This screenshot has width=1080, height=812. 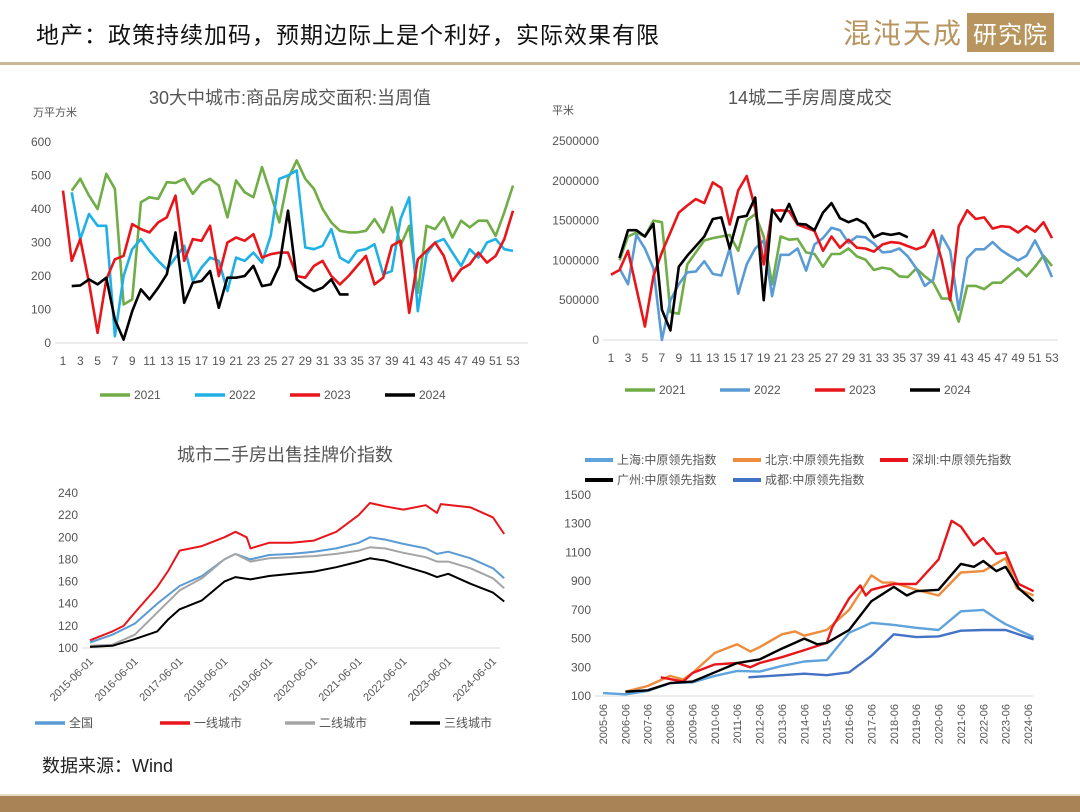 I want to click on x-tick-label: 27, so click(x=832, y=358).